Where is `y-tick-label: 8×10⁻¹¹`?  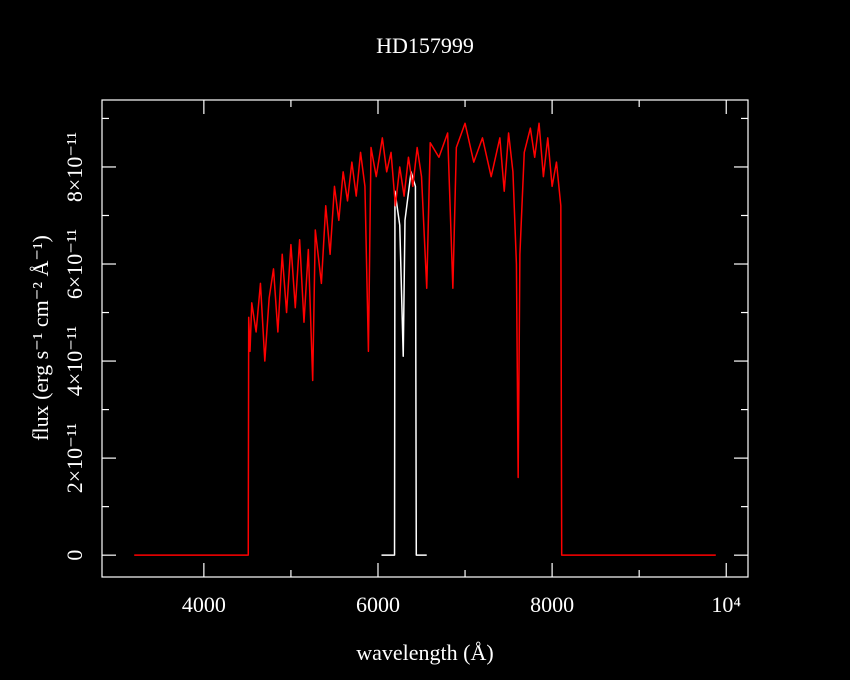 y-tick-label: 8×10⁻¹¹ is located at coordinates (74, 167).